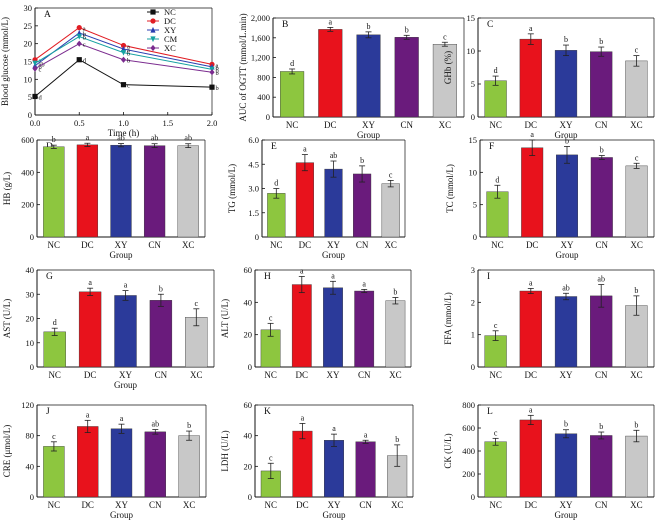  I want to click on panel-label: L, so click(490, 412).